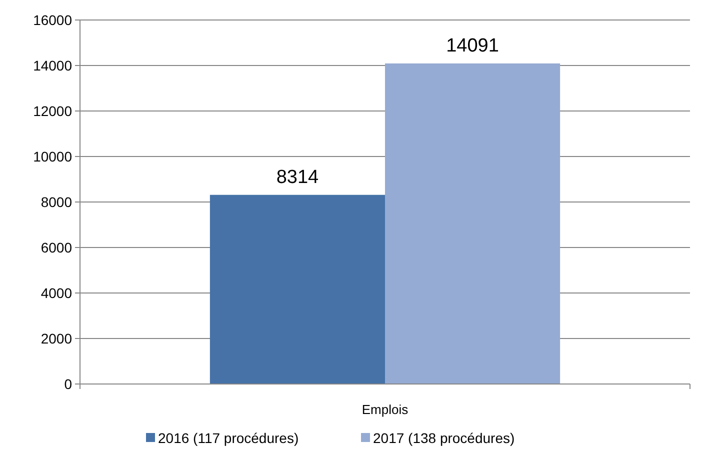 This screenshot has height=473, width=702. What do you see at coordinates (56, 202) in the screenshot?
I see `y-tick-label: 8000` at bounding box center [56, 202].